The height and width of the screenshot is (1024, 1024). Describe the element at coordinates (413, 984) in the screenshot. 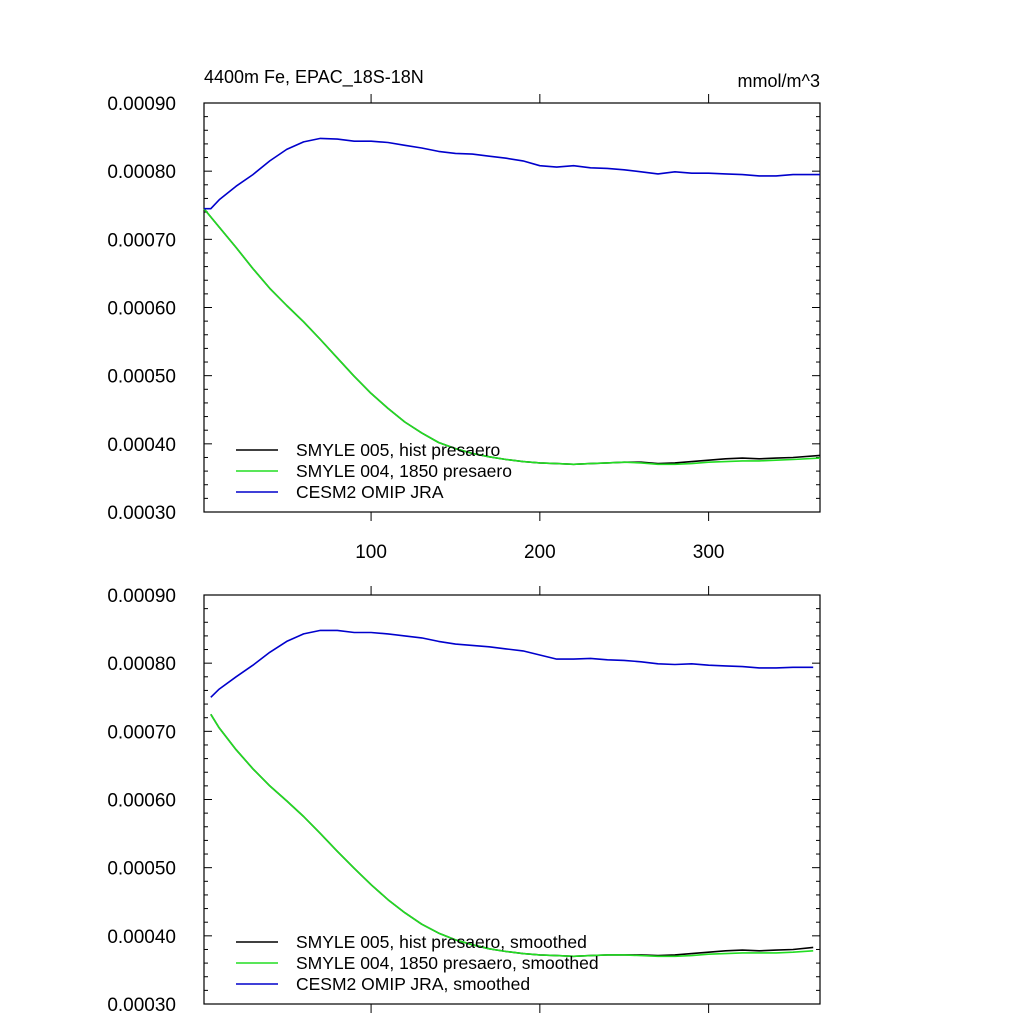

I see `legend-label-2: CESM2 OMIP JRA, smoothed` at that location.